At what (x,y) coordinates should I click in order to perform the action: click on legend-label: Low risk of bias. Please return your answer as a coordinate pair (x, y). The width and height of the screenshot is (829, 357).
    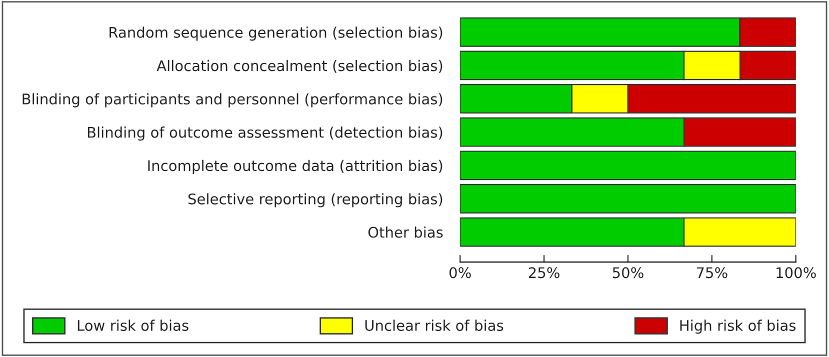
    Looking at the image, I should click on (133, 325).